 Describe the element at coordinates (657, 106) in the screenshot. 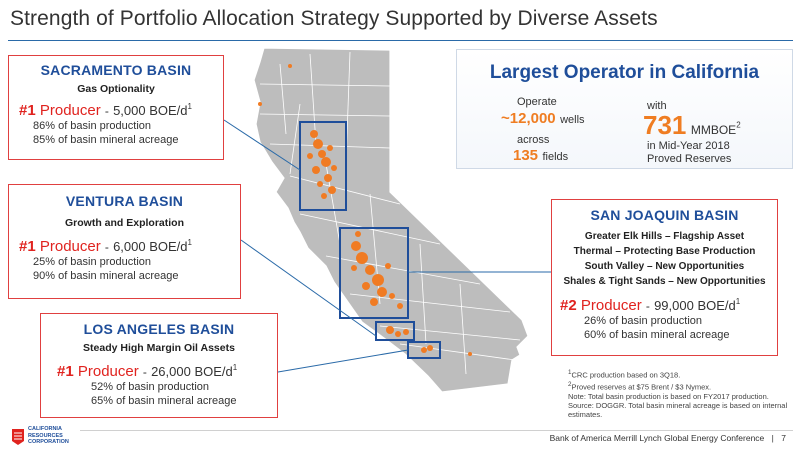

I see `with-label: with` at that location.